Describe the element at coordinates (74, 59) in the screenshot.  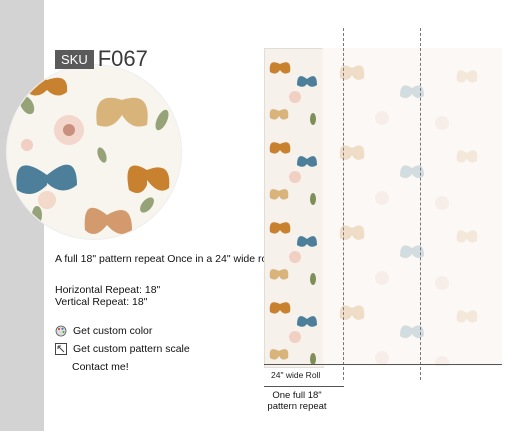
I see `sku-badge: SKU` at that location.